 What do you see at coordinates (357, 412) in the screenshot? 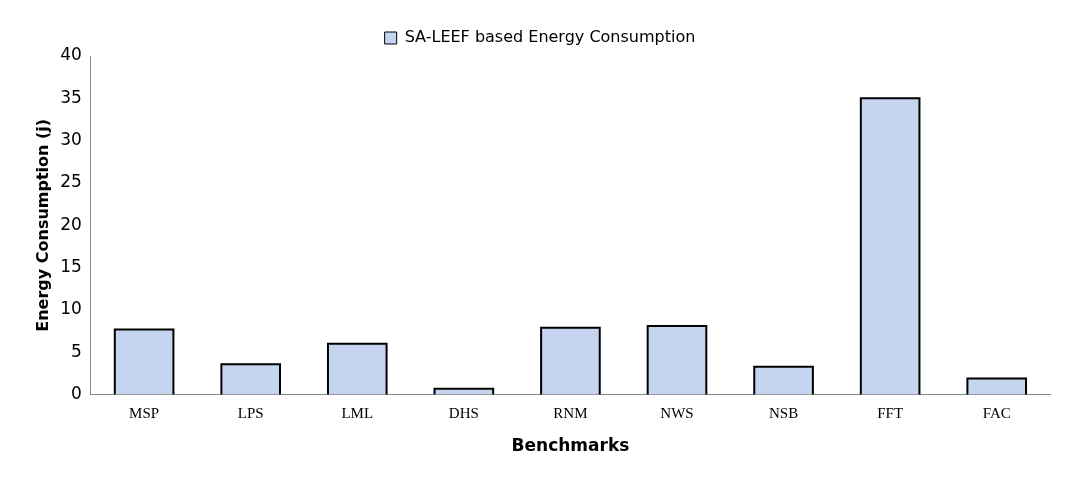
I see `x-tick-label: LML` at bounding box center [357, 412].